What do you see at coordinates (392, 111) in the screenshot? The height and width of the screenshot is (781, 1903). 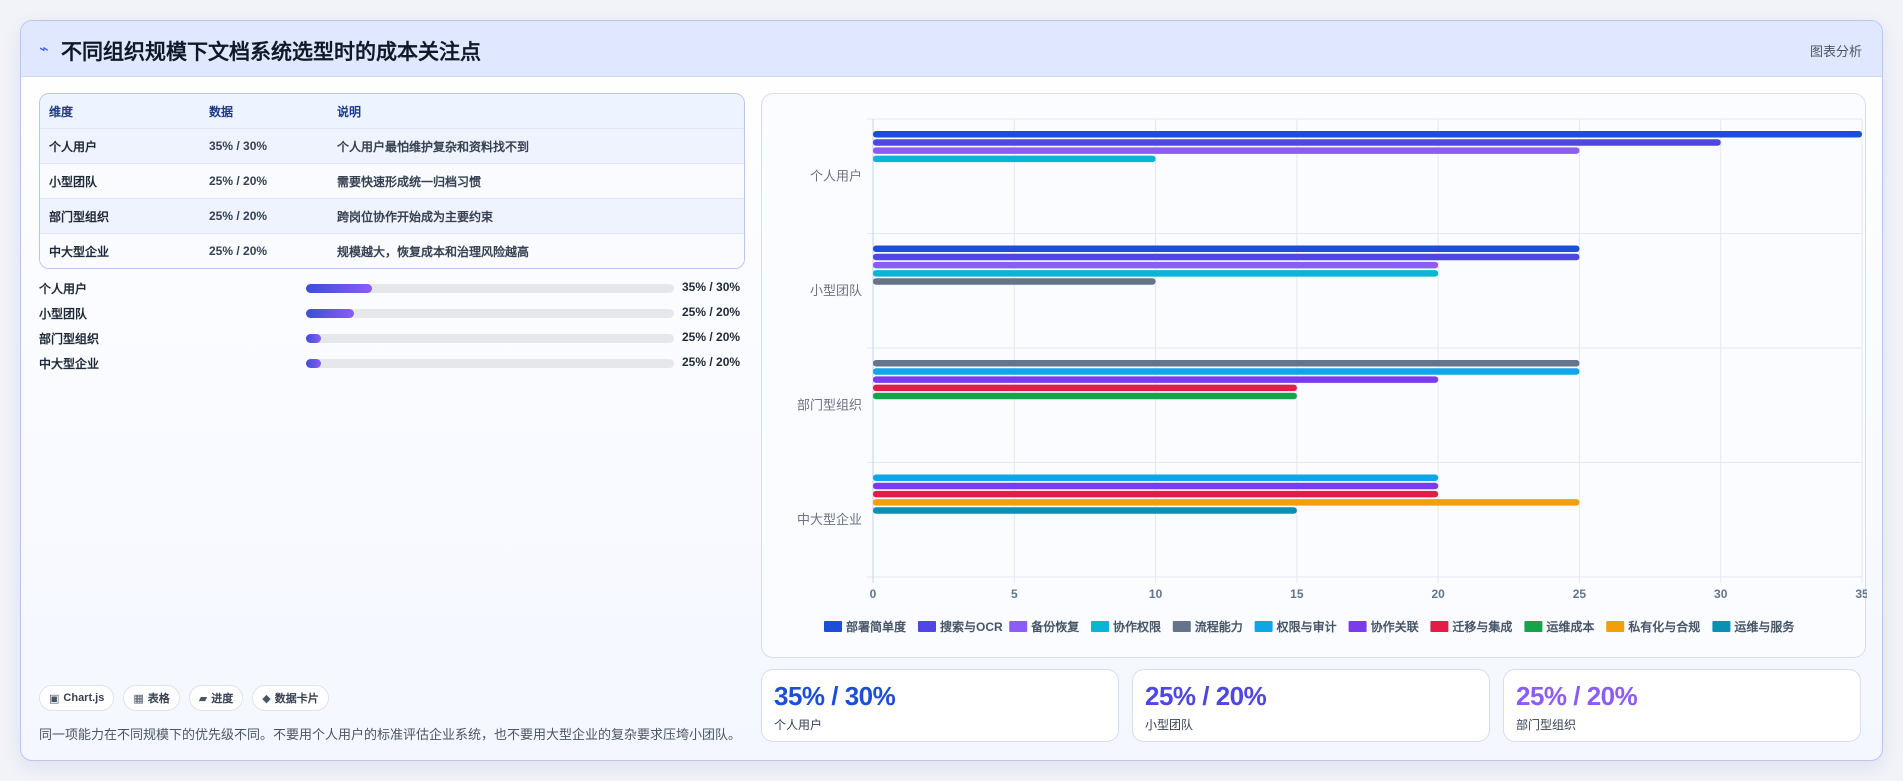 I see `table-header-row: 维度 数据 说明` at bounding box center [392, 111].